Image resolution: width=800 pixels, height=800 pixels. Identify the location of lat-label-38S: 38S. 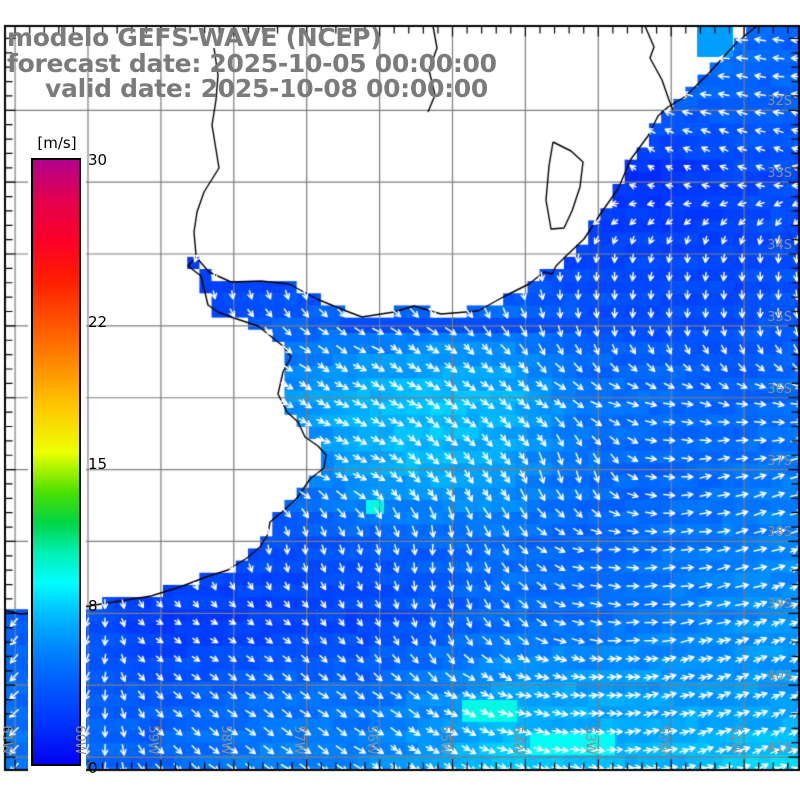
(779, 533).